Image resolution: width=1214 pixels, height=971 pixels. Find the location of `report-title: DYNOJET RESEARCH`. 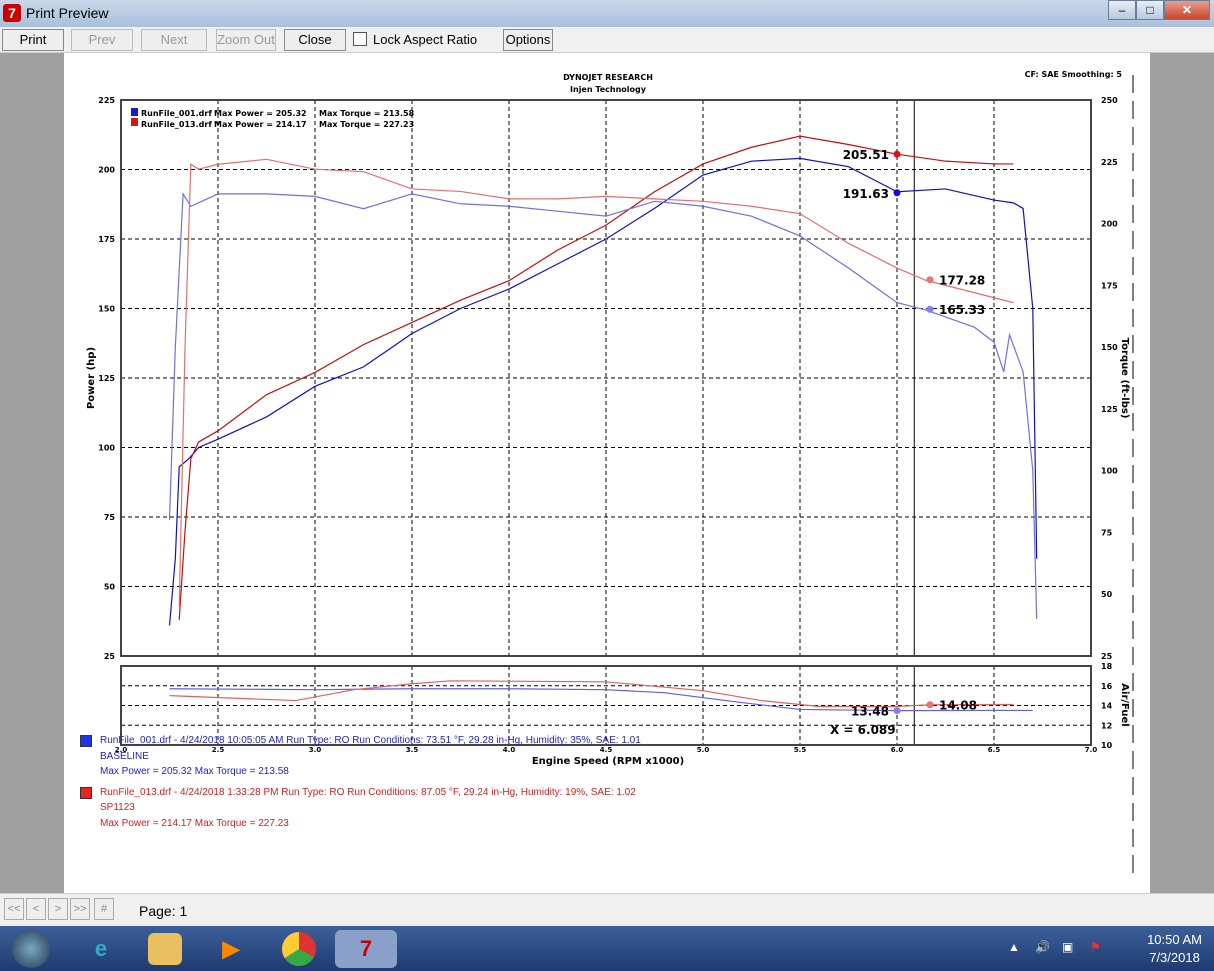

report-title: DYNOJET RESEARCH is located at coordinates (608, 77).